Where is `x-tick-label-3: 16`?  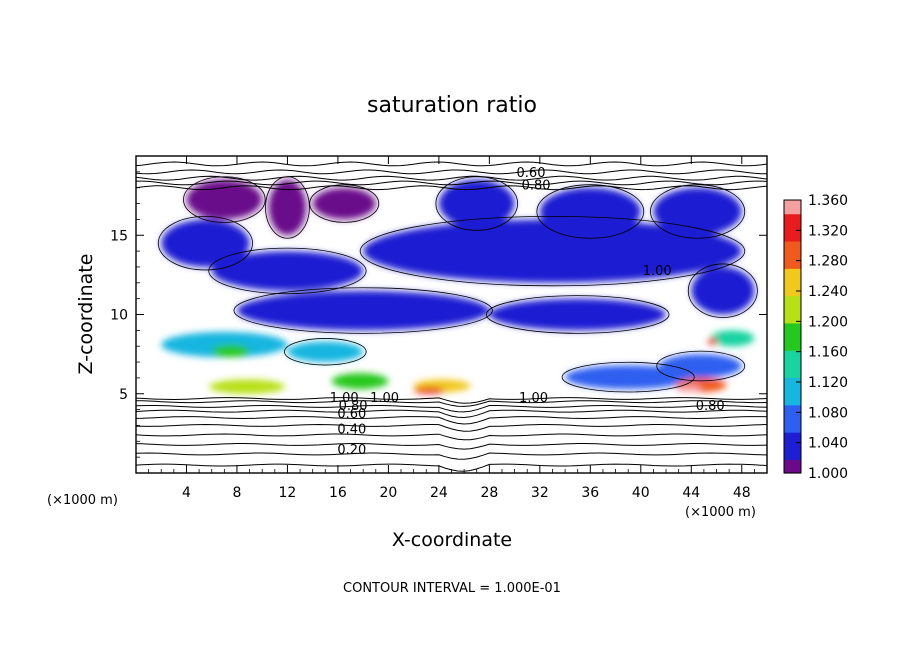 x-tick-label-3: 16 is located at coordinates (338, 493).